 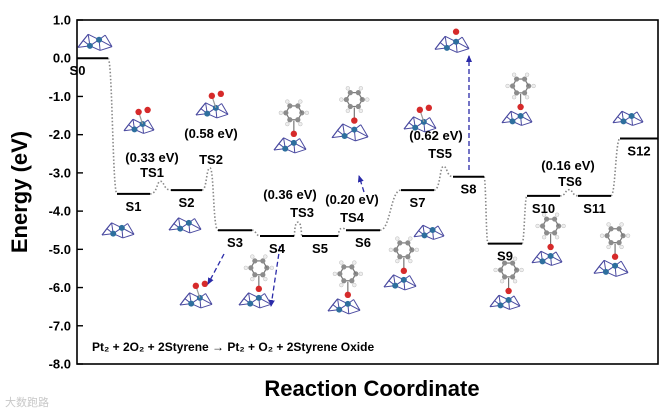 I want to click on state-label-s2: S2, so click(x=187, y=202).